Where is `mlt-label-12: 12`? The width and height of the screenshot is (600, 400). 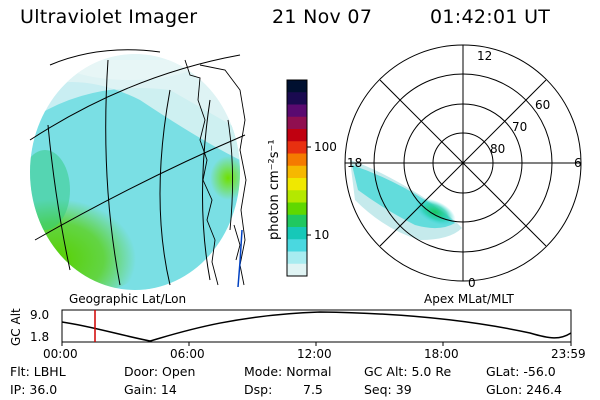 mlt-label-12: 12 is located at coordinates (484, 56).